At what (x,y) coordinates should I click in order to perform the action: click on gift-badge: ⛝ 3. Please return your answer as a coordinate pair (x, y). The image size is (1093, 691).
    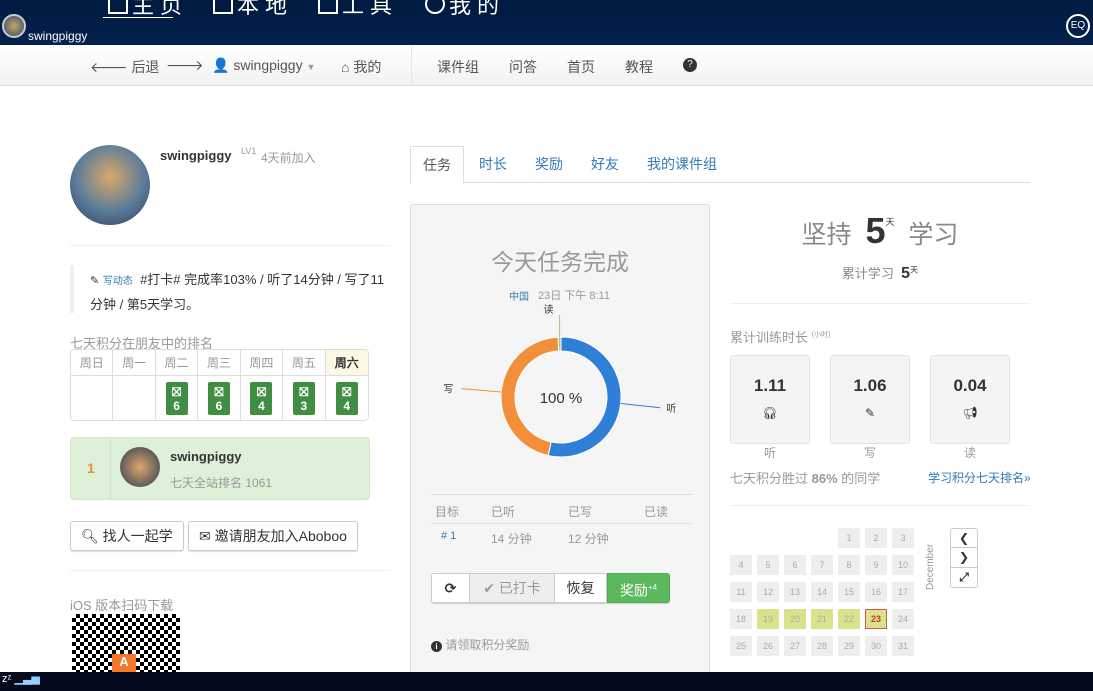
    Looking at the image, I should click on (303, 398).